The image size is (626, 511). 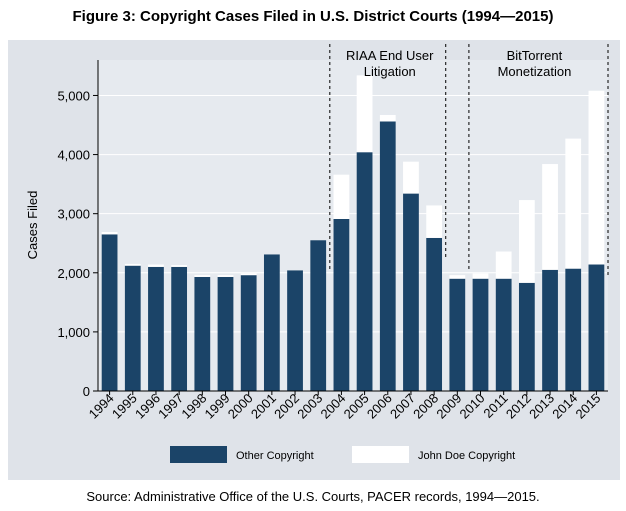 What do you see at coordinates (198, 454) in the screenshot?
I see `legend-swatch-other-copyright` at bounding box center [198, 454].